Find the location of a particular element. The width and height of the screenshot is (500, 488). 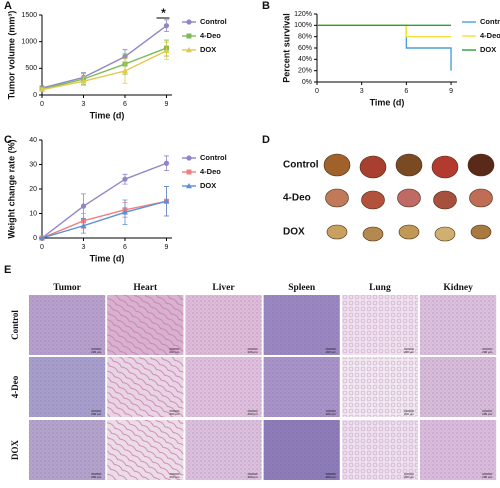

column-header: Heart is located at coordinates (145, 288).